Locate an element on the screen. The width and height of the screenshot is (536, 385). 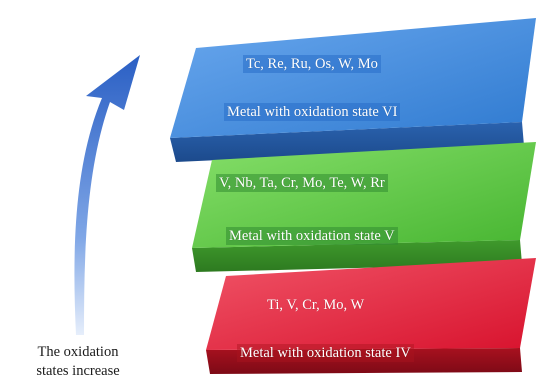
caption-line-2: states increase is located at coordinates (78, 371).